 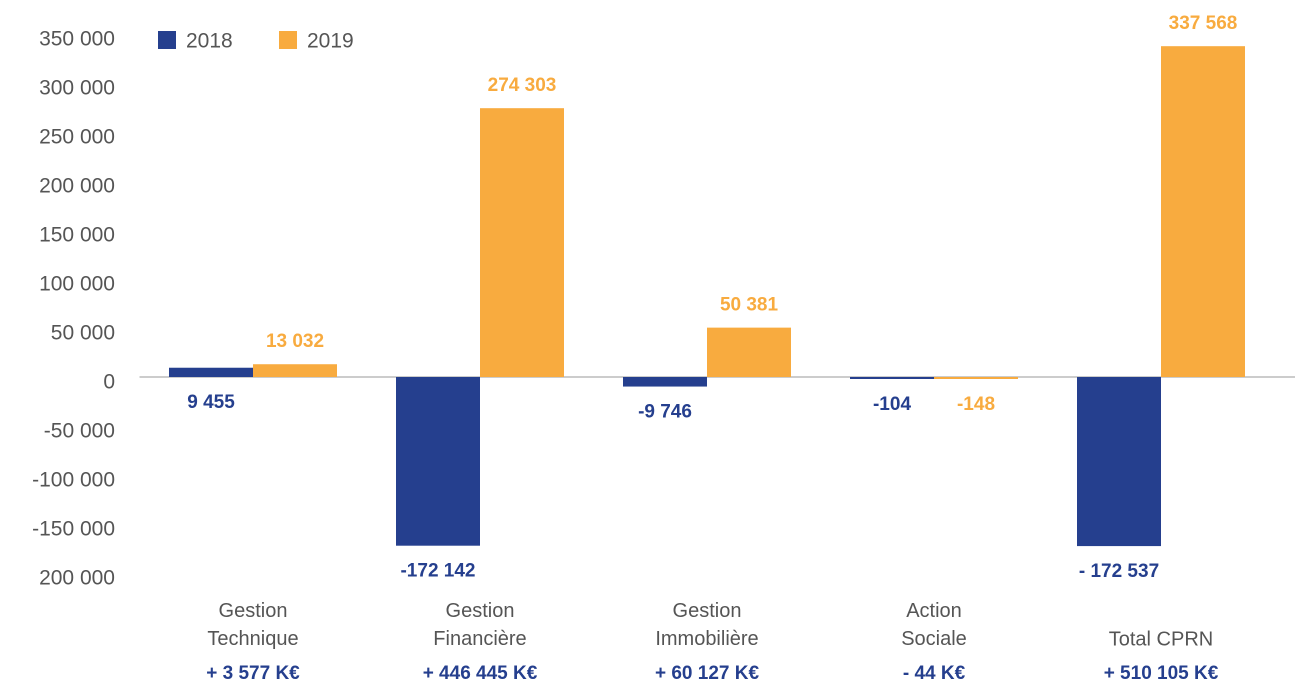 I want to click on x-tick-label: Gestion Financière, so click(x=479, y=625).